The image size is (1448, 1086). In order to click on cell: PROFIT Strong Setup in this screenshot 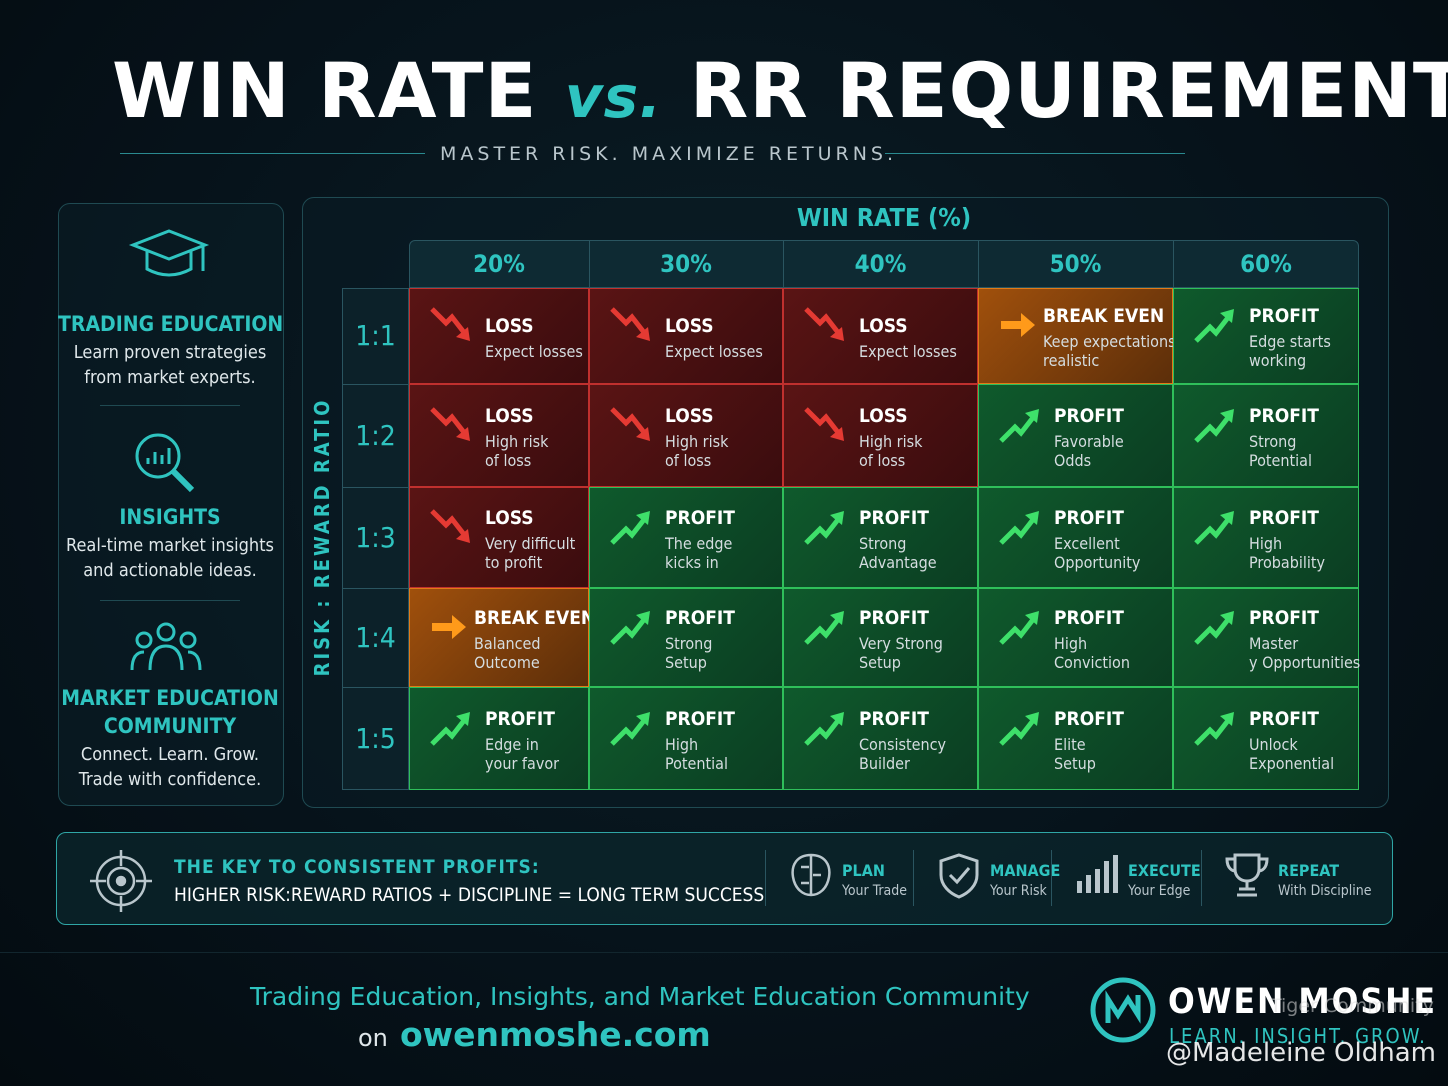, I will do `click(686, 637)`.